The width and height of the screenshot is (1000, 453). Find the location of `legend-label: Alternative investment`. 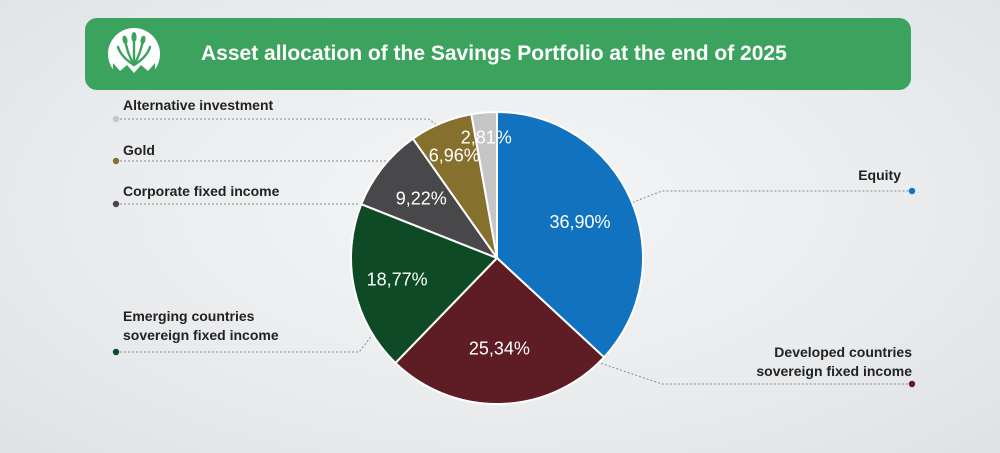

legend-label: Alternative investment is located at coordinates (198, 105).